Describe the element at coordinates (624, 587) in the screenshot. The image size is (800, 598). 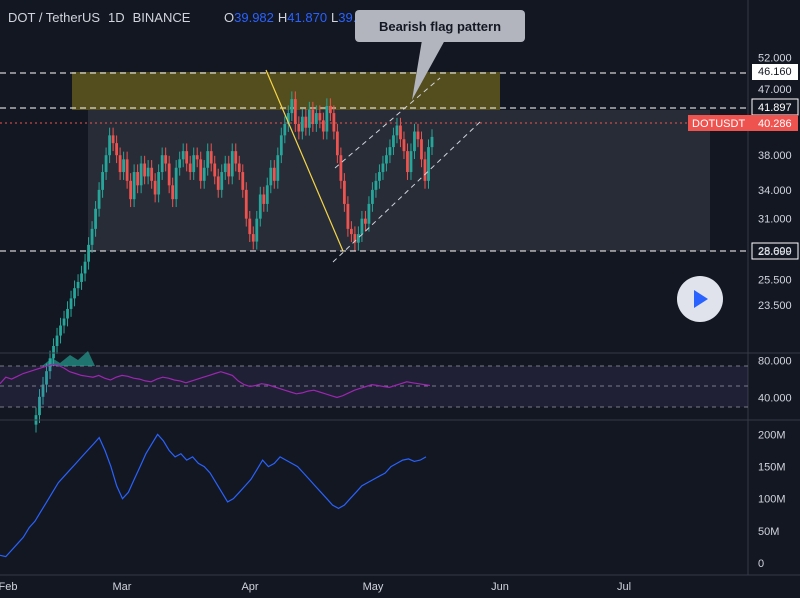
I see `time-tick-label: Jul` at that location.